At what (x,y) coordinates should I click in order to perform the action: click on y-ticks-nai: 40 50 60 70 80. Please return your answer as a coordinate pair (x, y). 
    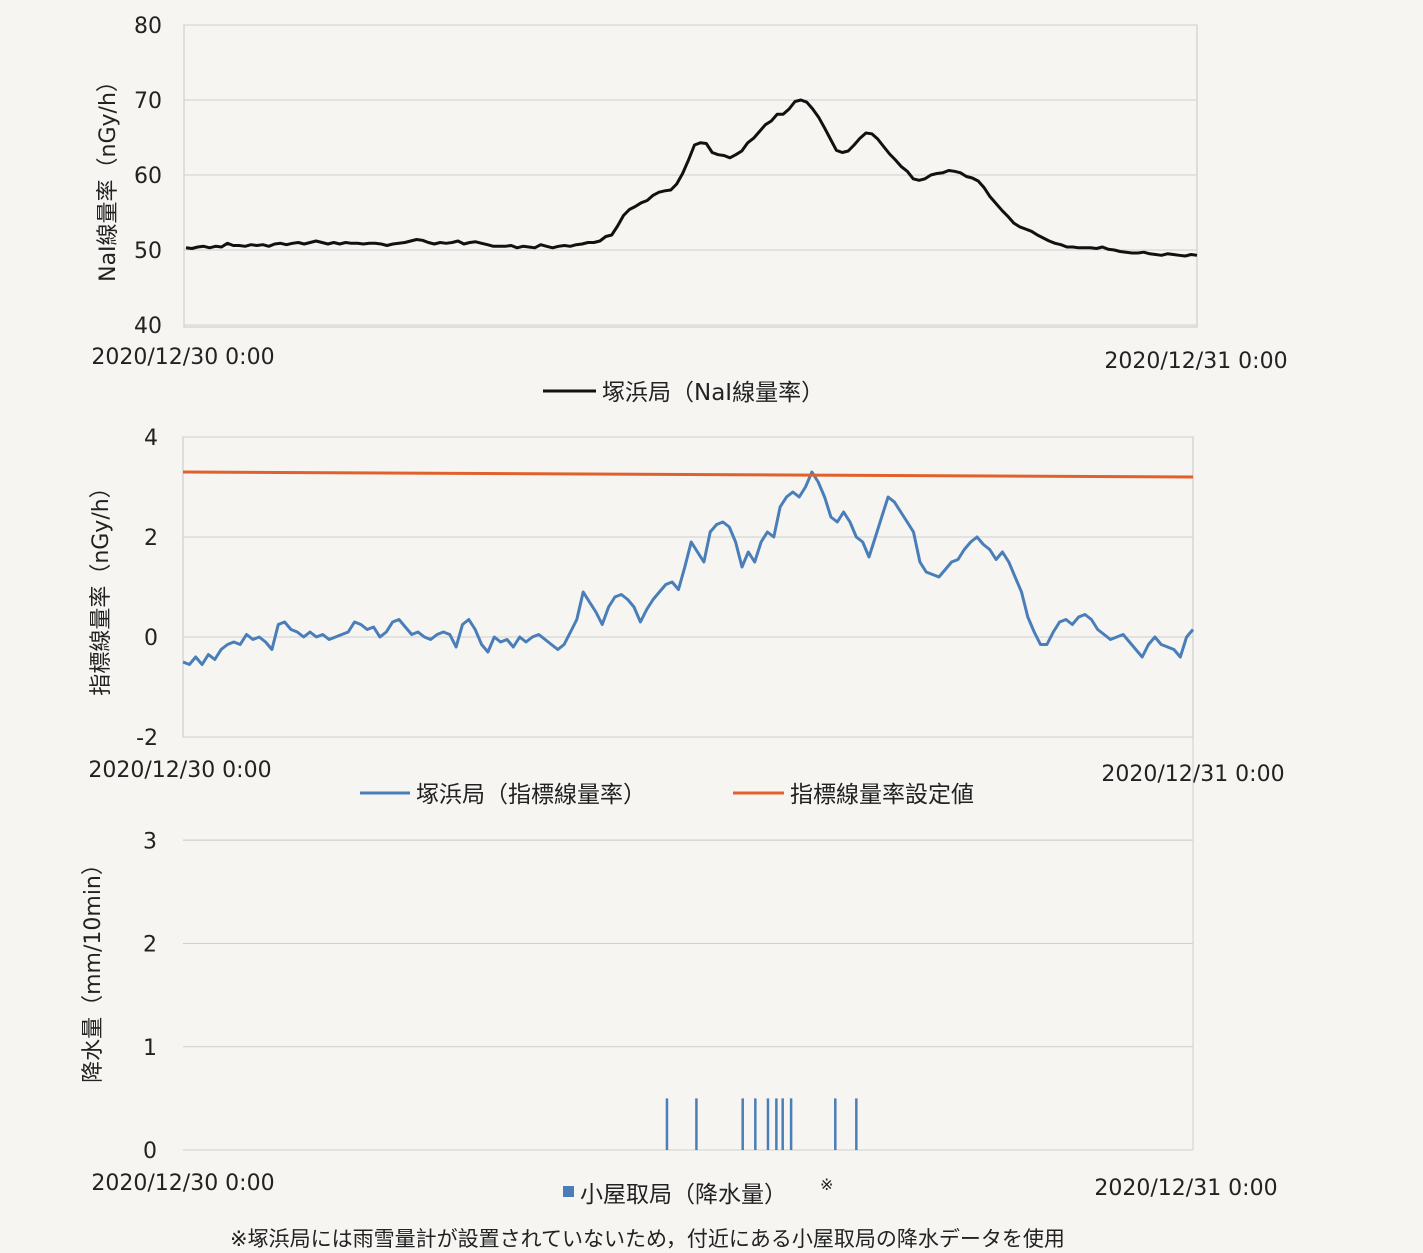
    Looking at the image, I should click on (148, 176).